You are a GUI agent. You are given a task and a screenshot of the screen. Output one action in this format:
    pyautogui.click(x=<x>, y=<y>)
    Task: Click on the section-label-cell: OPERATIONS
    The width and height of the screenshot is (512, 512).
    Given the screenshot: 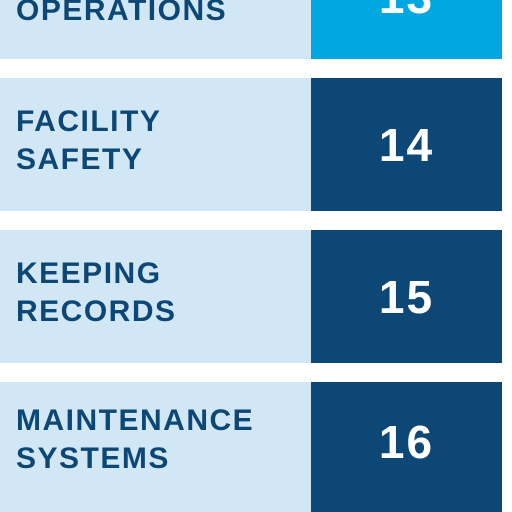 What is the action you would take?
    pyautogui.click(x=155, y=29)
    